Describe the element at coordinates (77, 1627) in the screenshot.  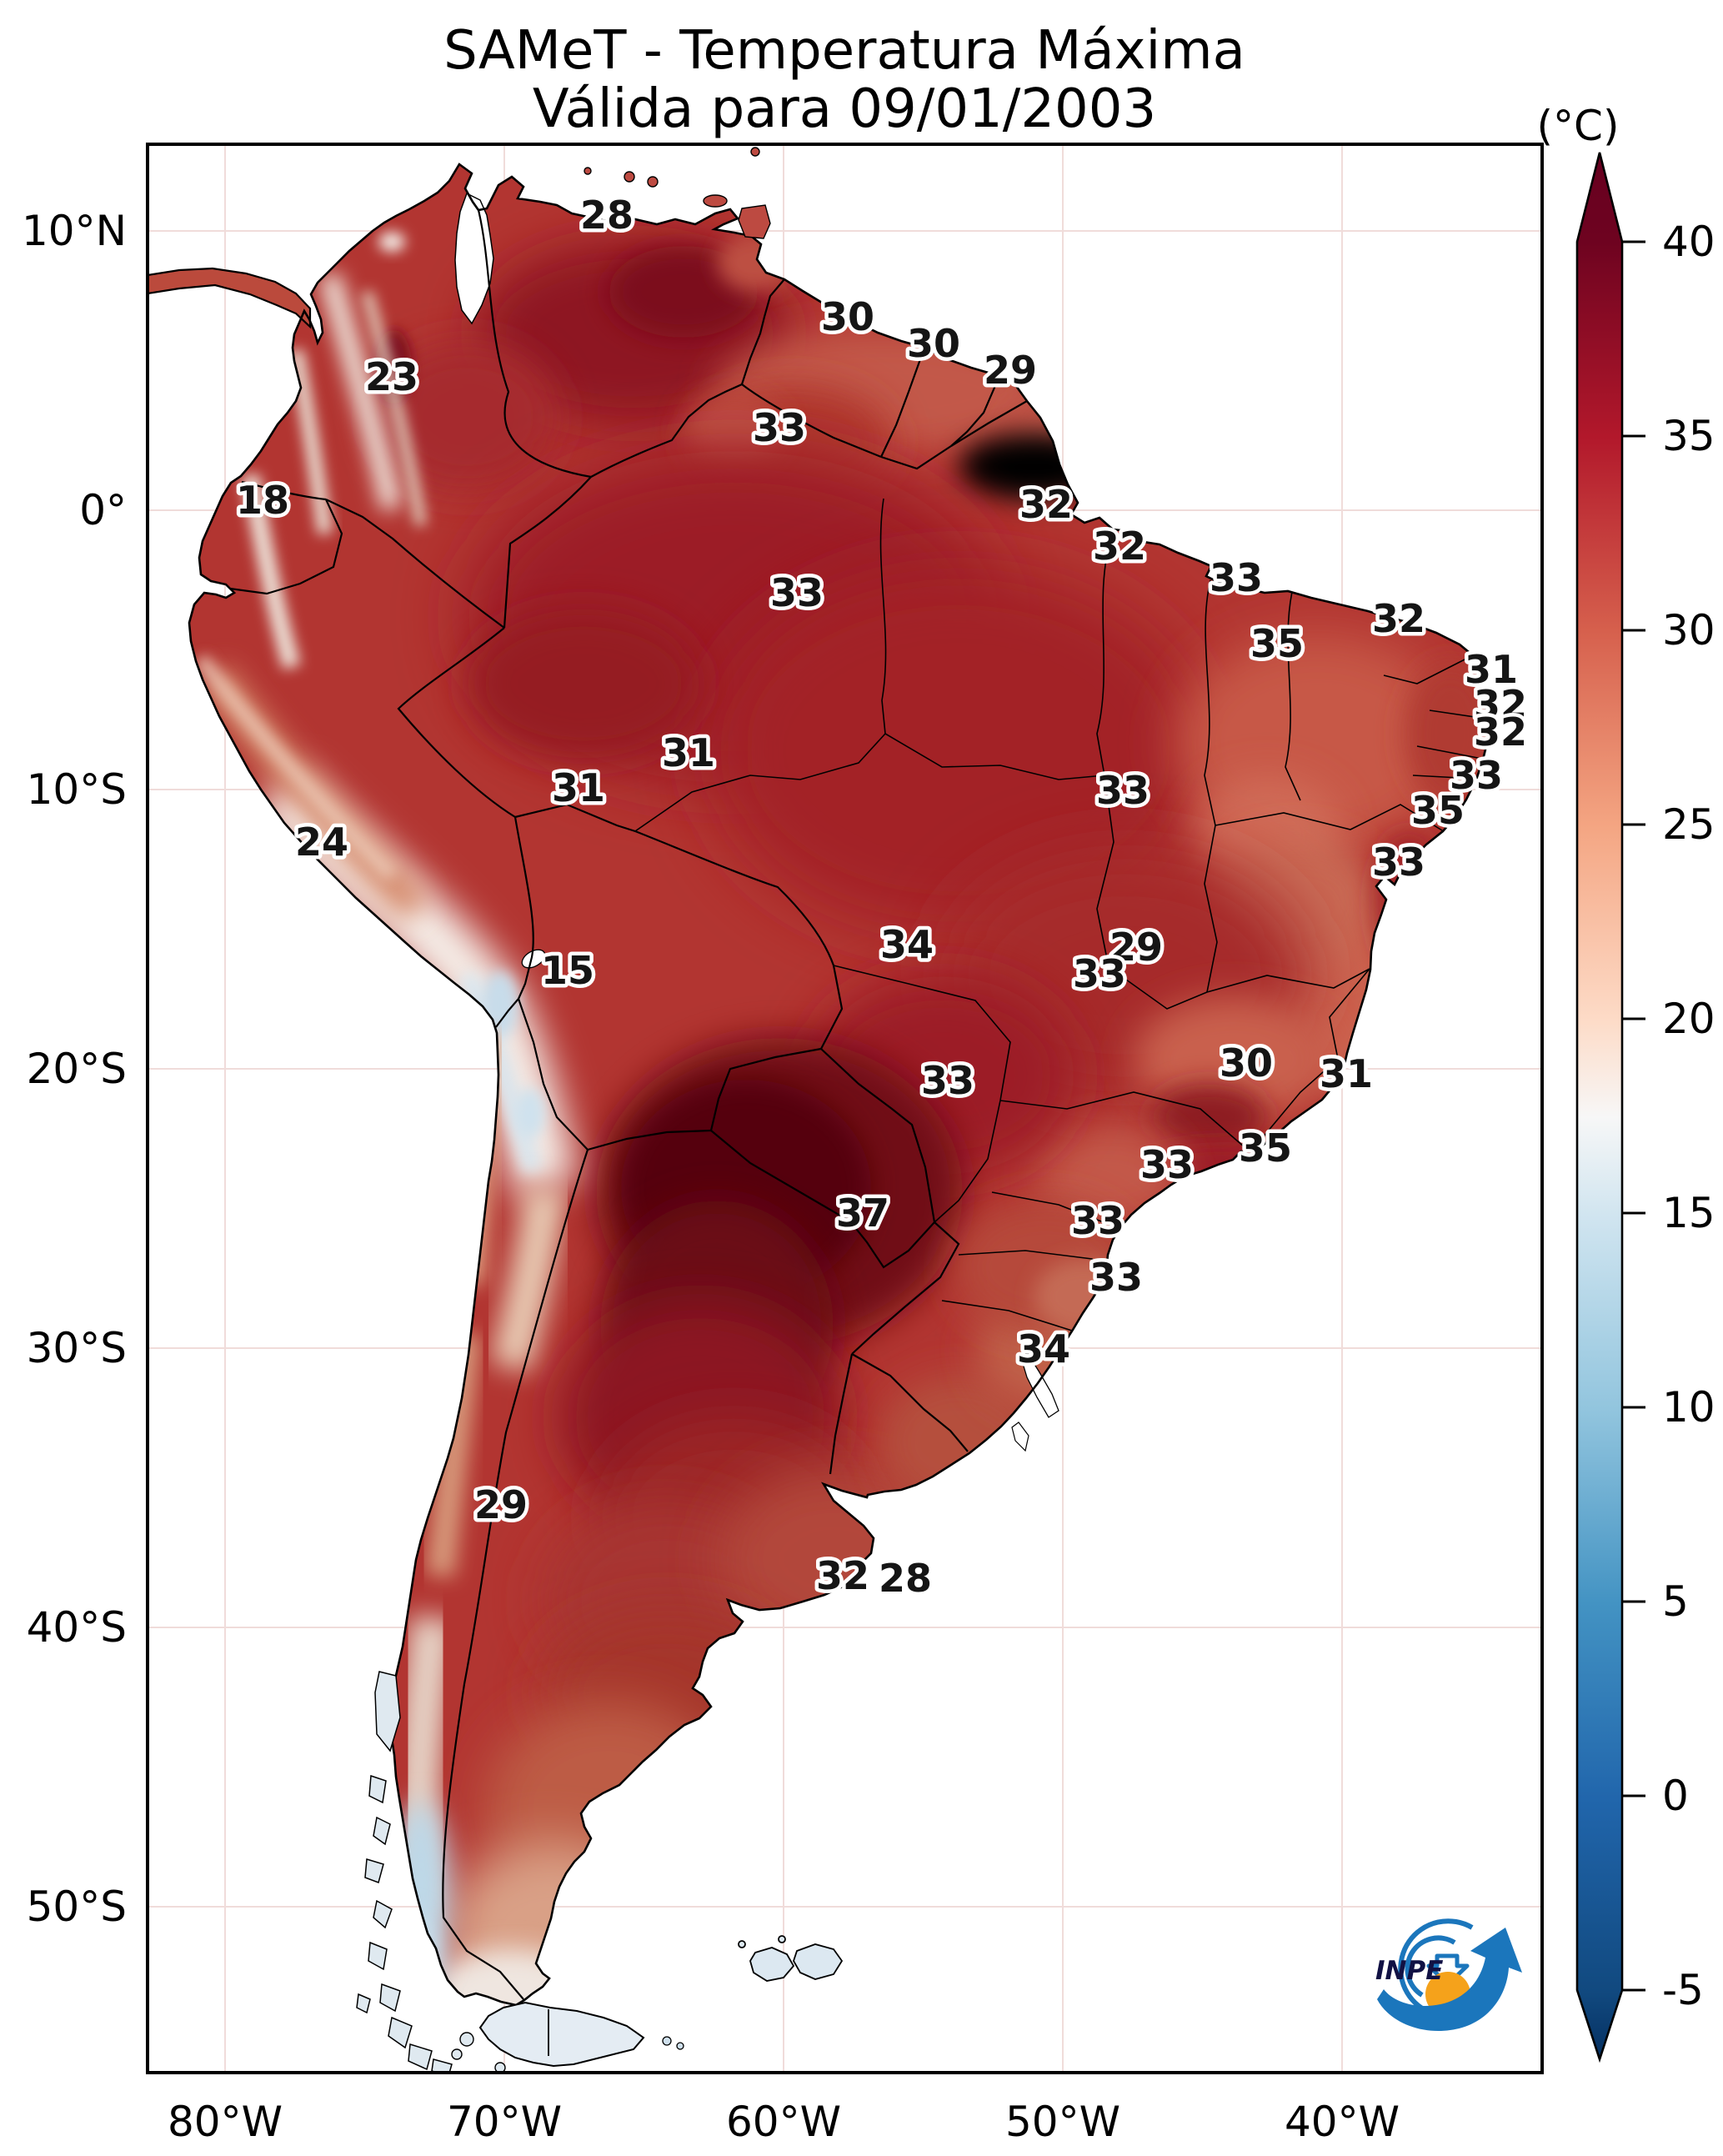
I see `latitude-tick-label: 40°S` at that location.